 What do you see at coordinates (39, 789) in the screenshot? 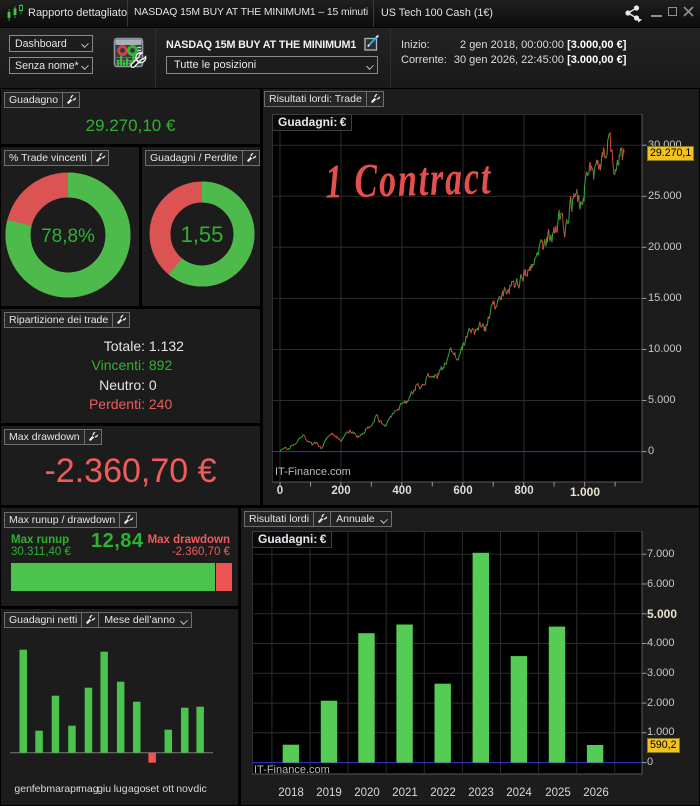
I see `svg-text: feb` at bounding box center [39, 789].